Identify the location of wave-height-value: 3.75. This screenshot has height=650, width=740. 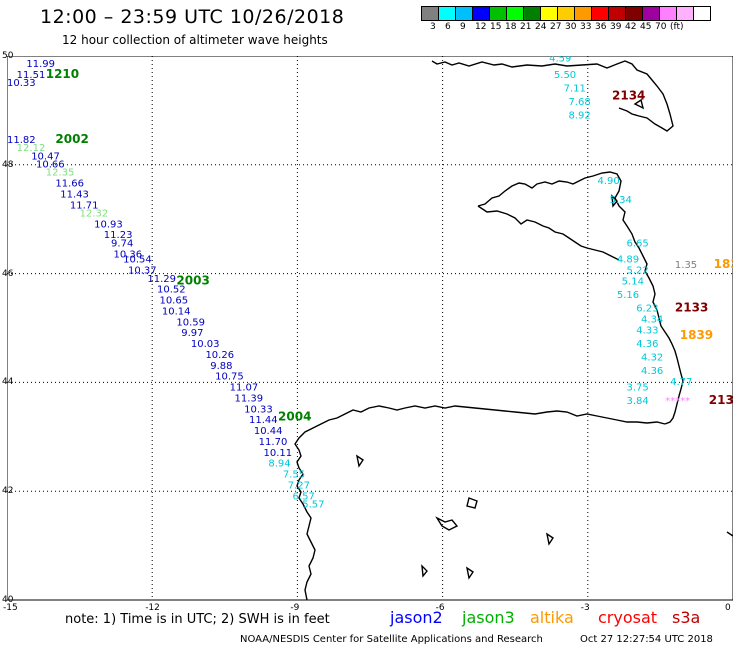
(638, 388).